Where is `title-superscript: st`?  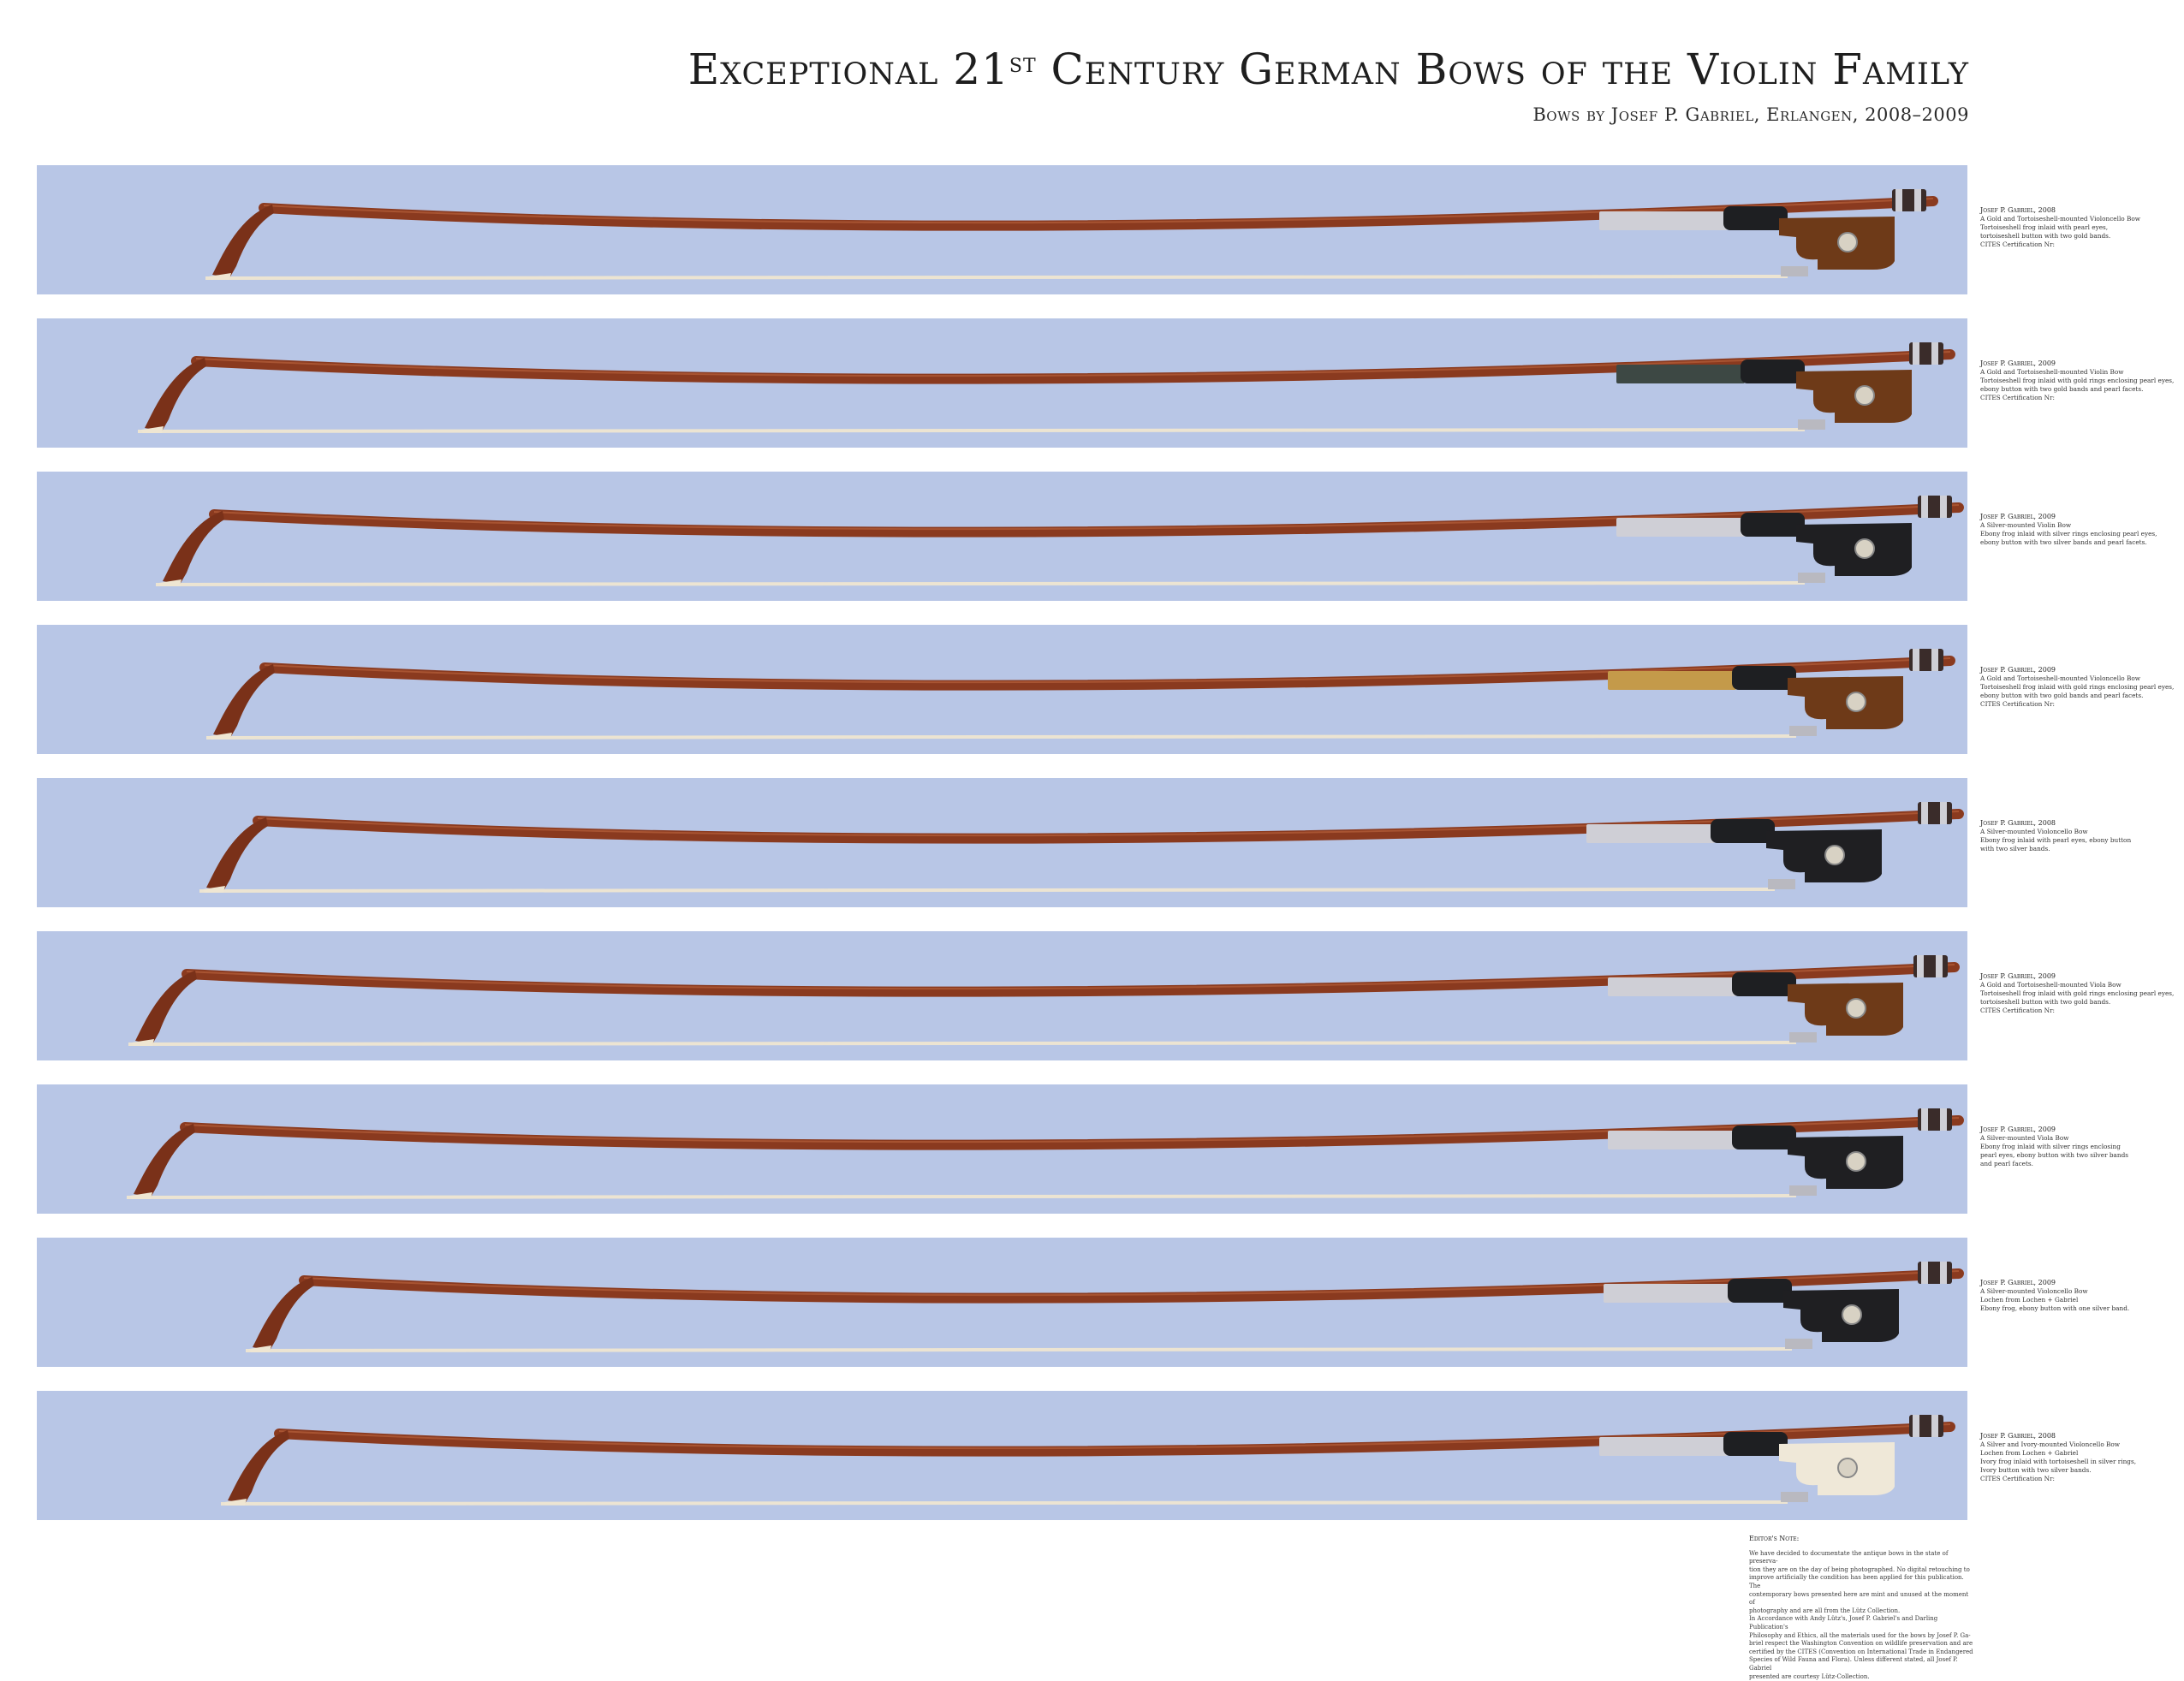
title-superscript: st is located at coordinates (1023, 63).